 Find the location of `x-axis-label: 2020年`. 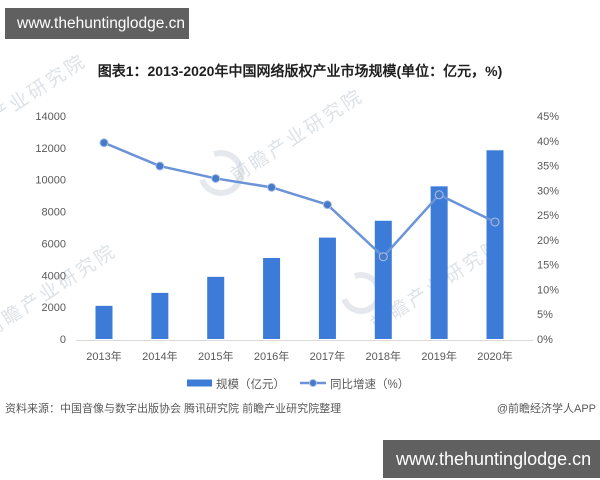

x-axis-label: 2020年 is located at coordinates (494, 356).